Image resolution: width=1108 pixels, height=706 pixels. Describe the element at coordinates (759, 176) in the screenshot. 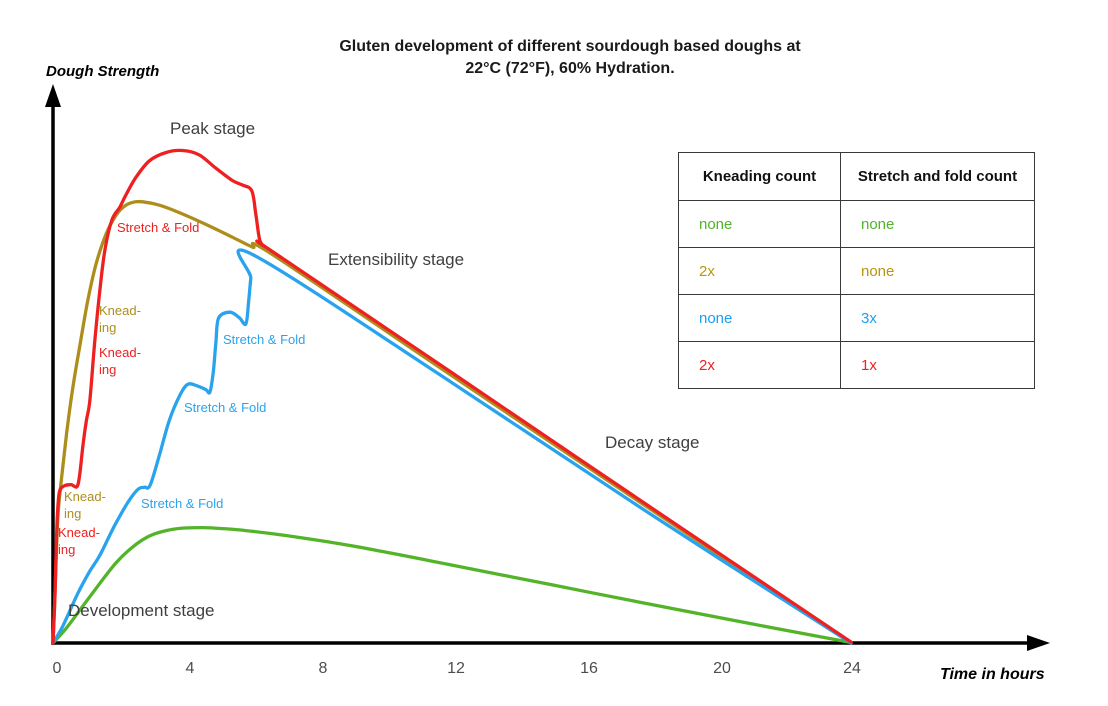

I see `legend-header-kneading-count: Kneading count` at that location.